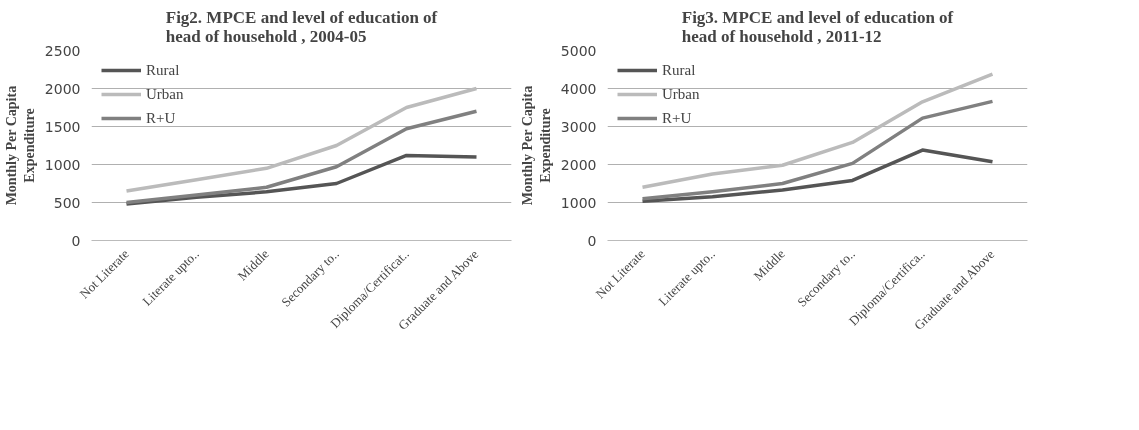 Image resolution: width=1139 pixels, height=430 pixels. What do you see at coordinates (62, 126) in the screenshot?
I see `y-tick-label: 1500` at bounding box center [62, 126].